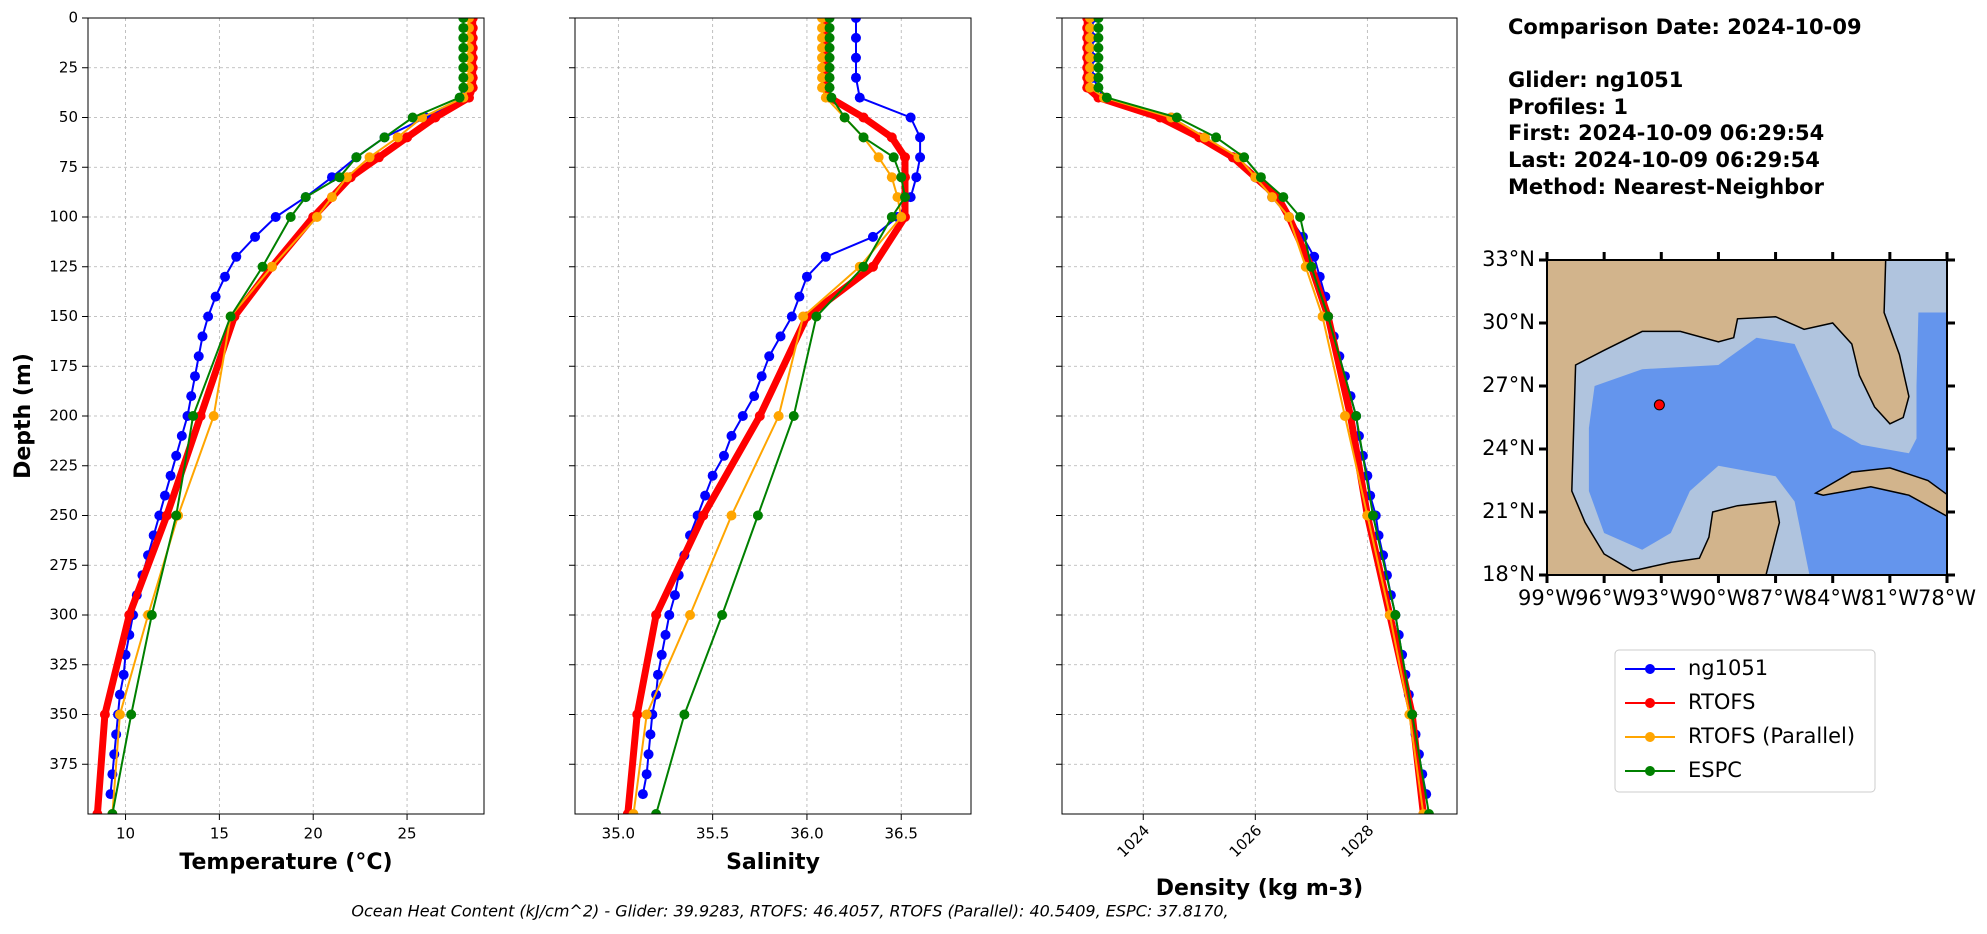 The image size is (1987, 934). I want to click on map-frame, so click(1747, 417).